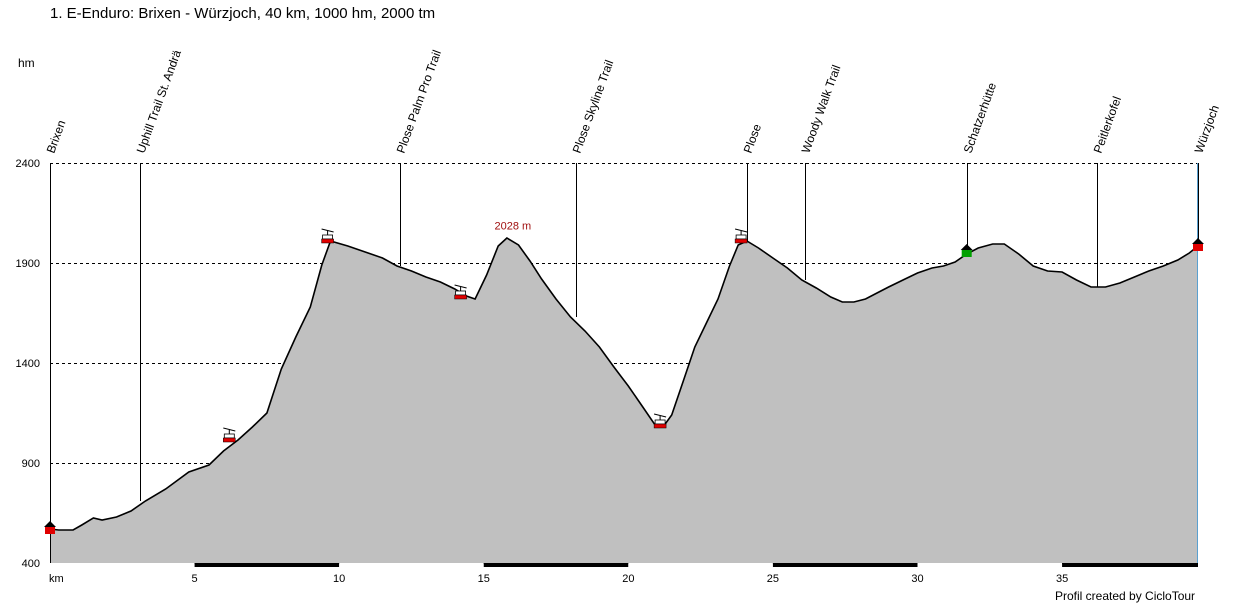 The height and width of the screenshot is (603, 1248). Describe the element at coordinates (558, 579) in the screenshot. I see `x-tick-labels: km 5 10 15 20 25 30 35` at that location.